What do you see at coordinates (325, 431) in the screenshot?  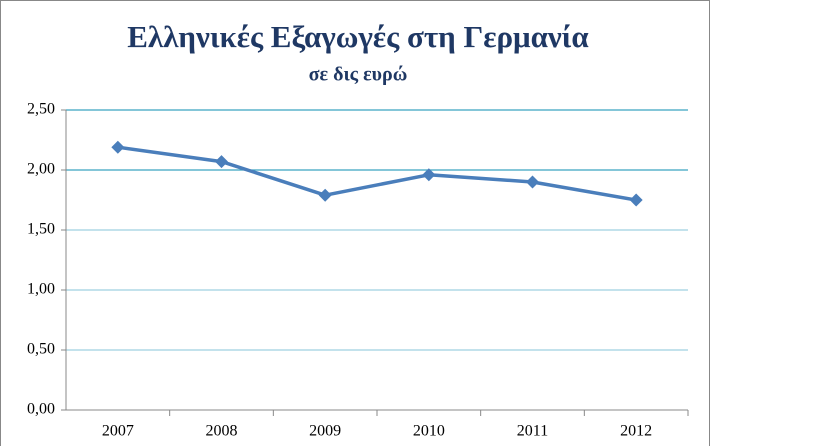 I see `x-tick-label: 2009` at bounding box center [325, 431].